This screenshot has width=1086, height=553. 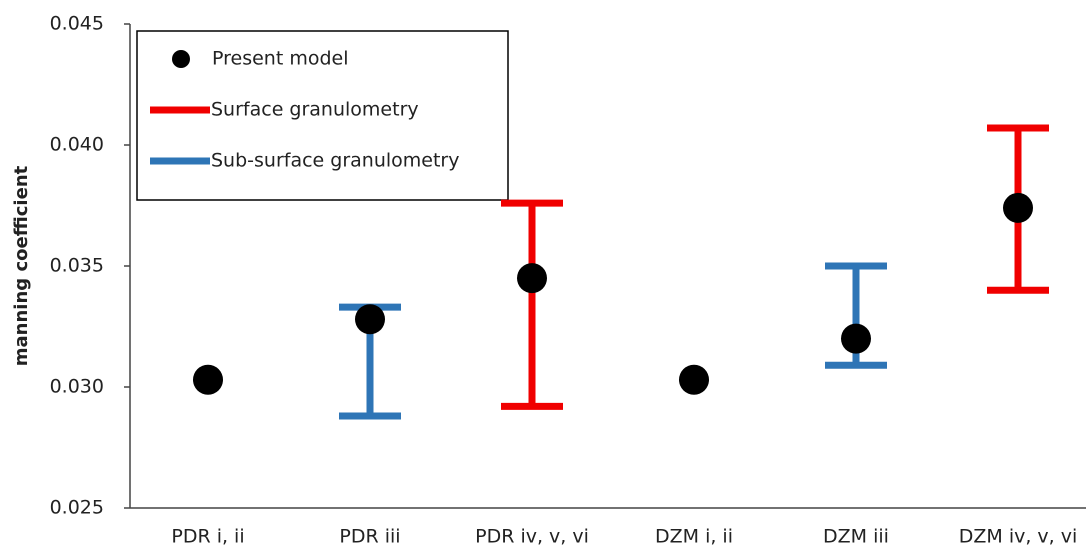 What do you see at coordinates (315, 110) in the screenshot?
I see `legend-label: Surface granulometry` at bounding box center [315, 110].